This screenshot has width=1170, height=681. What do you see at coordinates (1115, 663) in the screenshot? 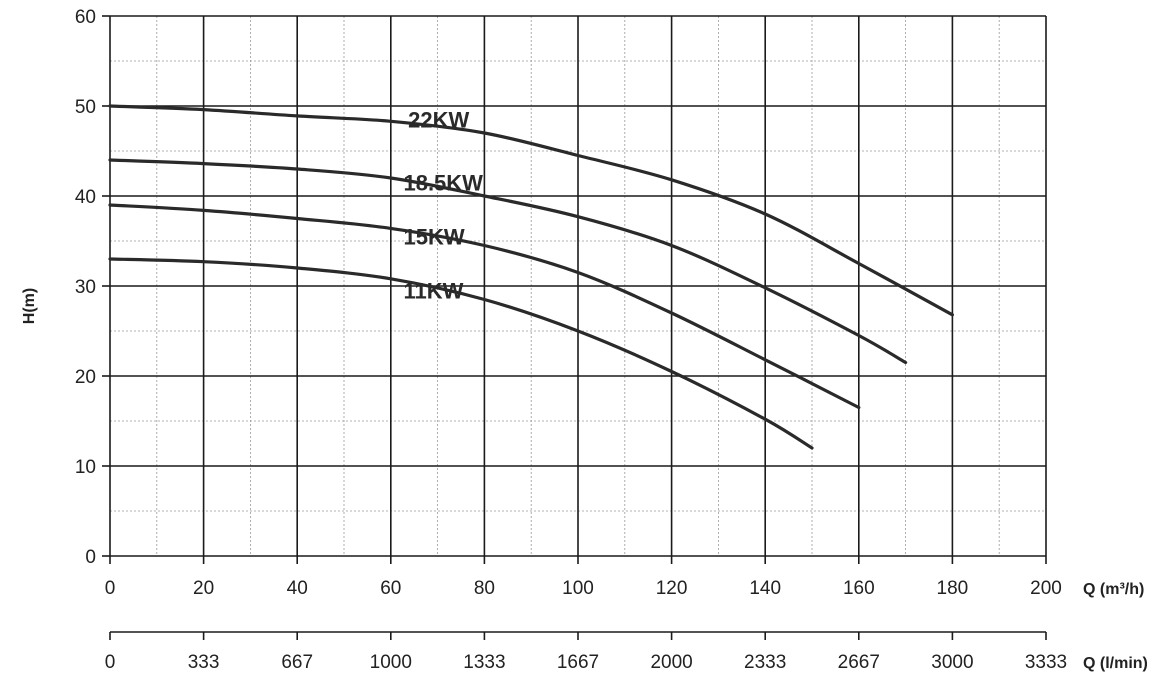
I see `x2-axis-title: Q (l/min)` at bounding box center [1115, 663].